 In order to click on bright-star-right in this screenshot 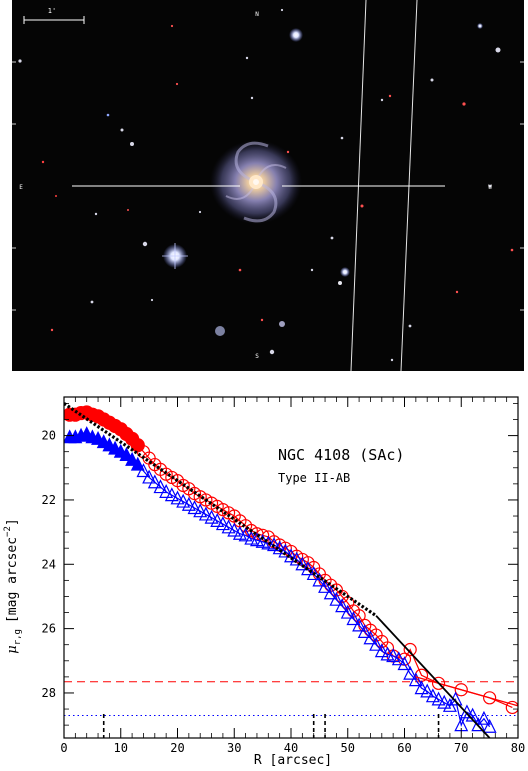, I will do `click(345, 272)`.